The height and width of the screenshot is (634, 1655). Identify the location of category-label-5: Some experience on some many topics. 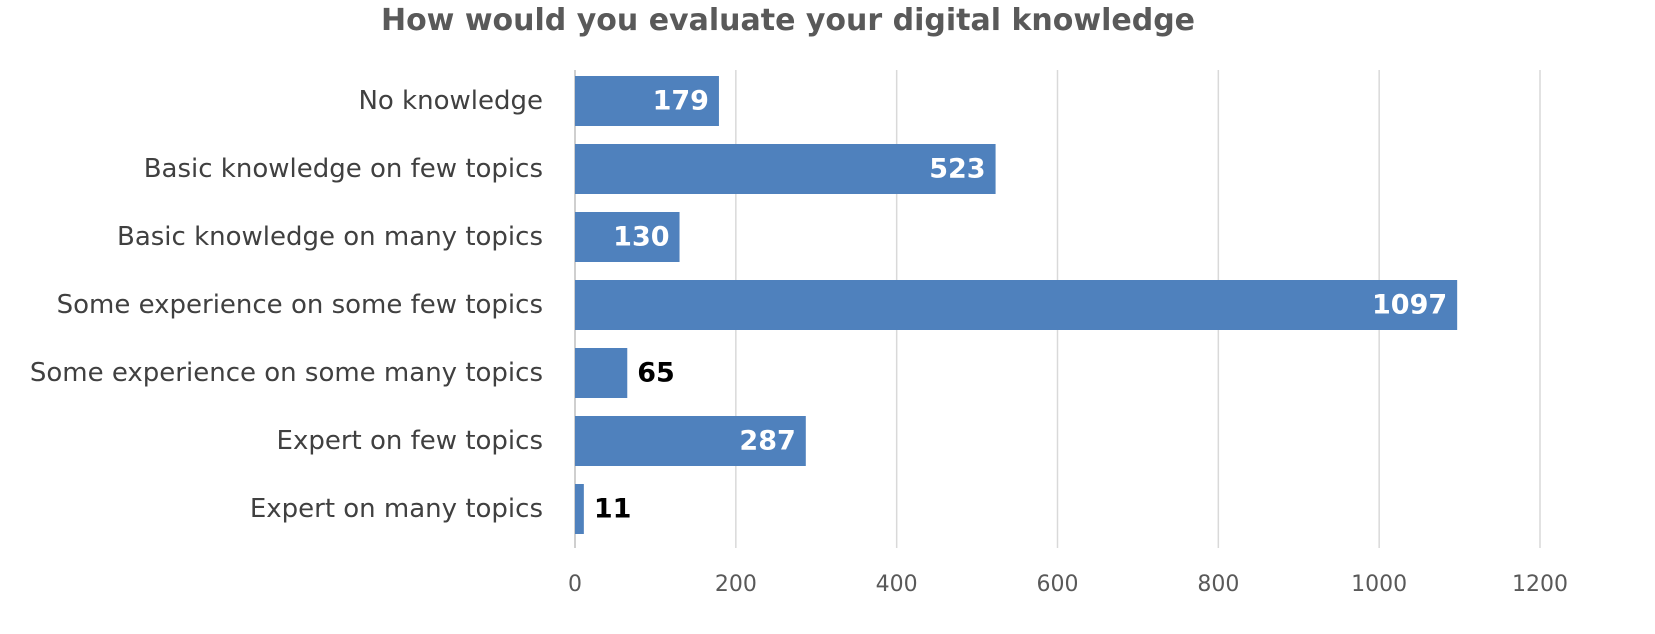
(286, 373).